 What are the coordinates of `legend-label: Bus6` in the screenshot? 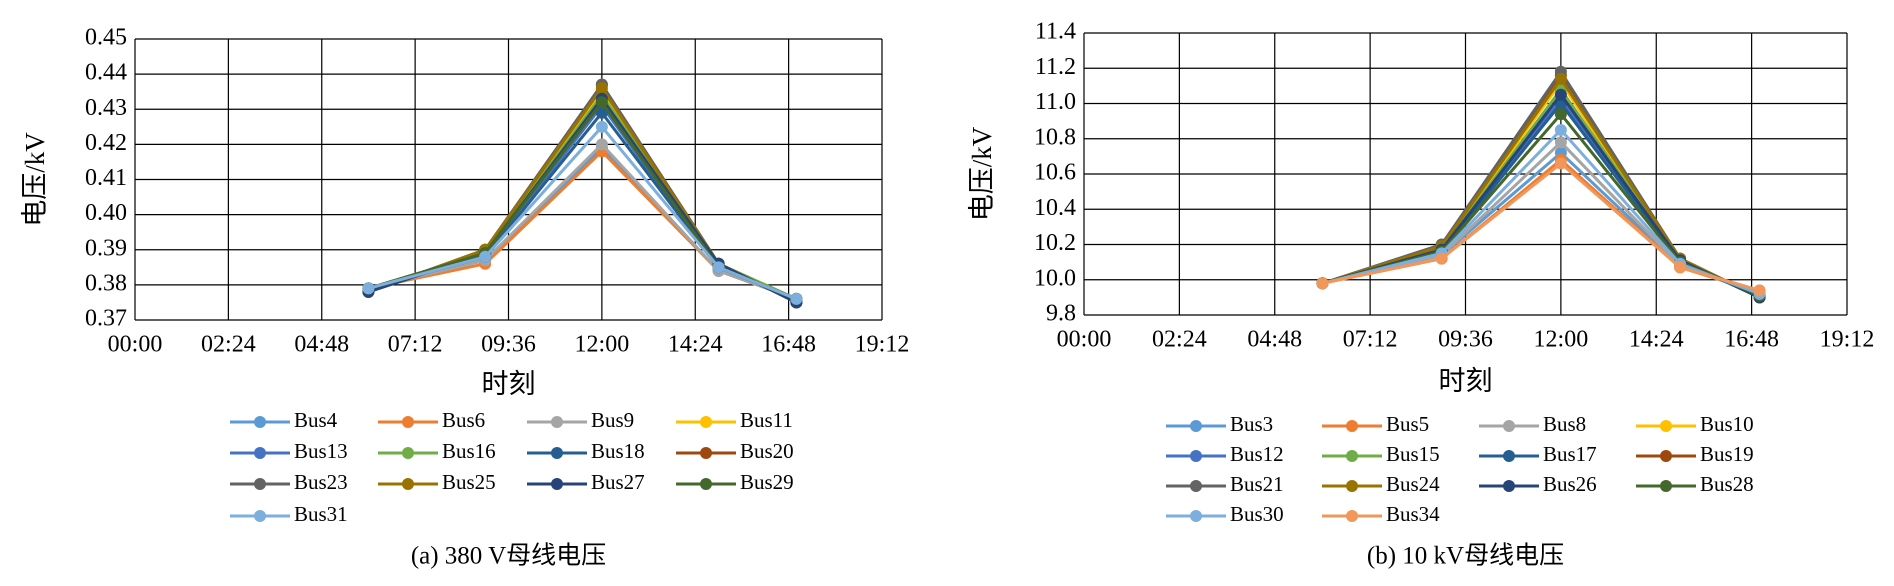 It's located at (463, 420).